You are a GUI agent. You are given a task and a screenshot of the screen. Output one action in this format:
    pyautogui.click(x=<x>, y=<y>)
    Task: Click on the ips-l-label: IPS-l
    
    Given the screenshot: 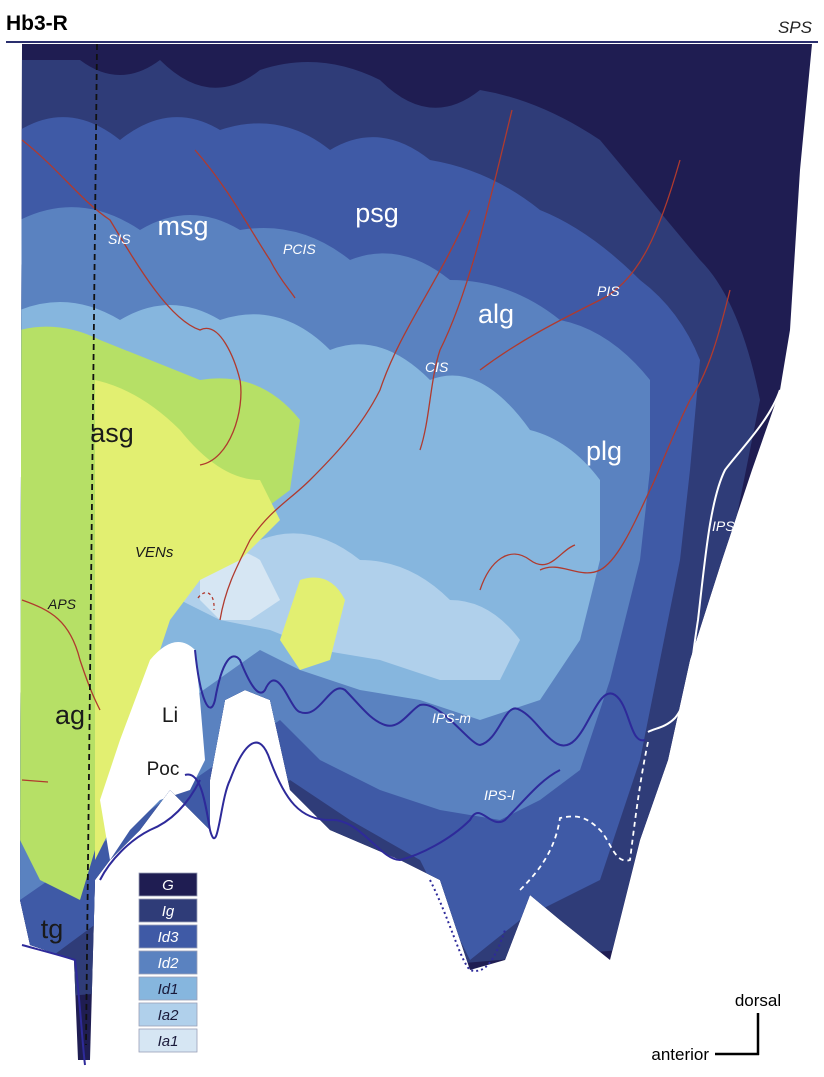 What is the action you would take?
    pyautogui.click(x=499, y=795)
    